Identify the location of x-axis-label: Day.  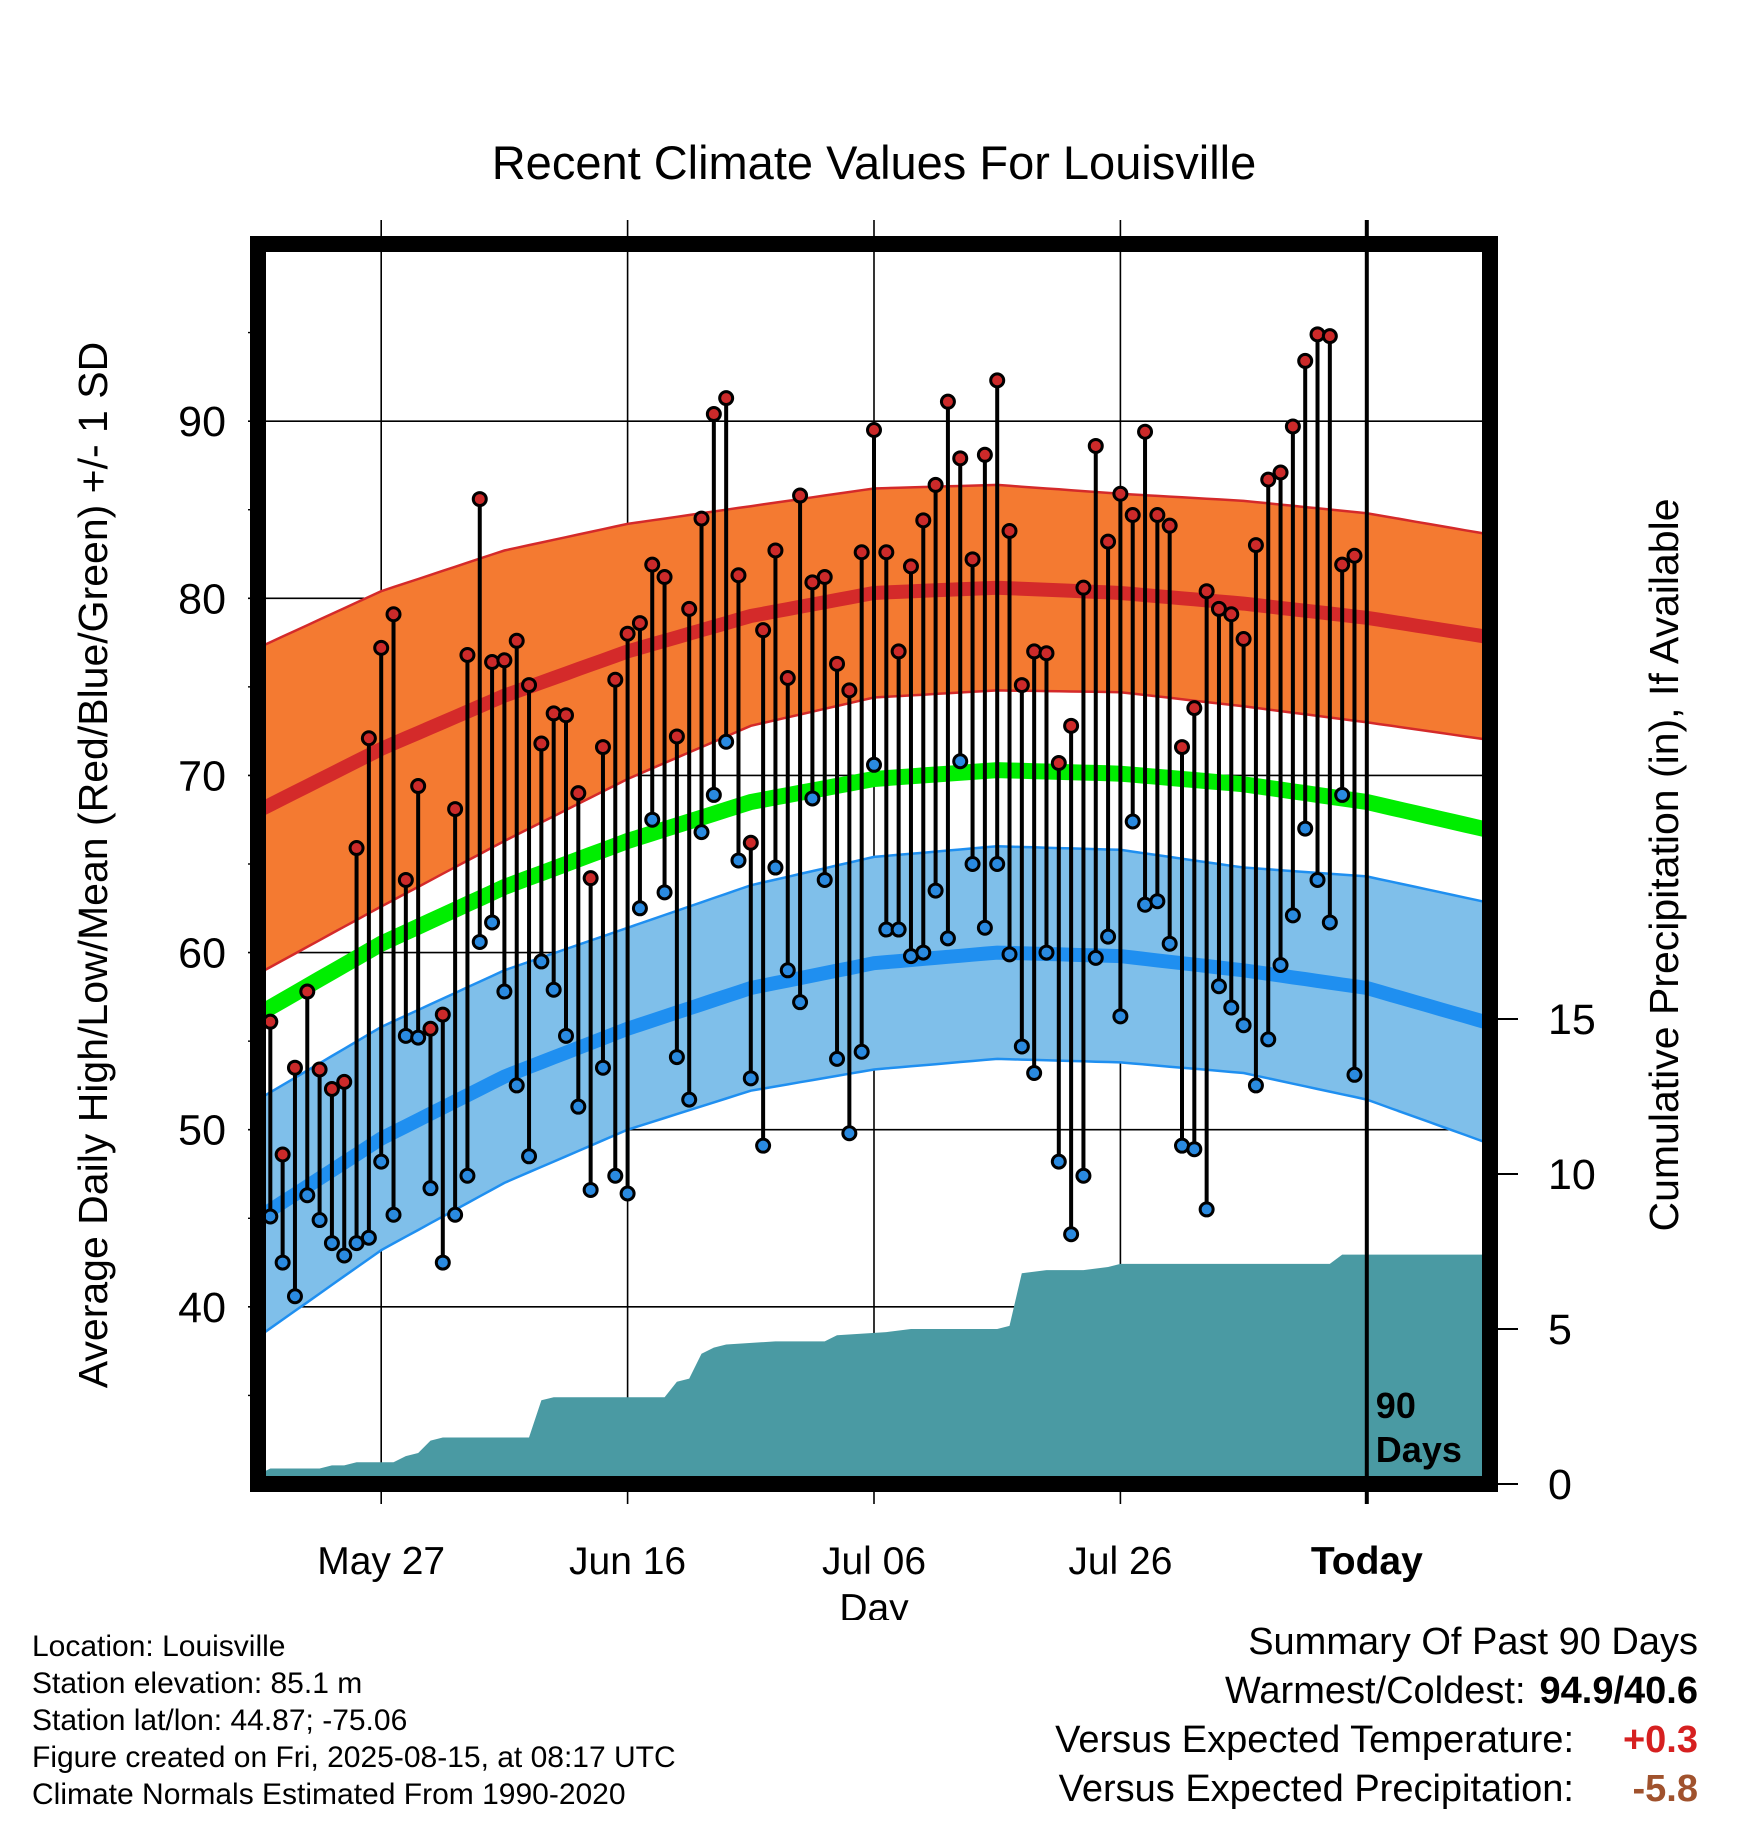
(874, 1603).